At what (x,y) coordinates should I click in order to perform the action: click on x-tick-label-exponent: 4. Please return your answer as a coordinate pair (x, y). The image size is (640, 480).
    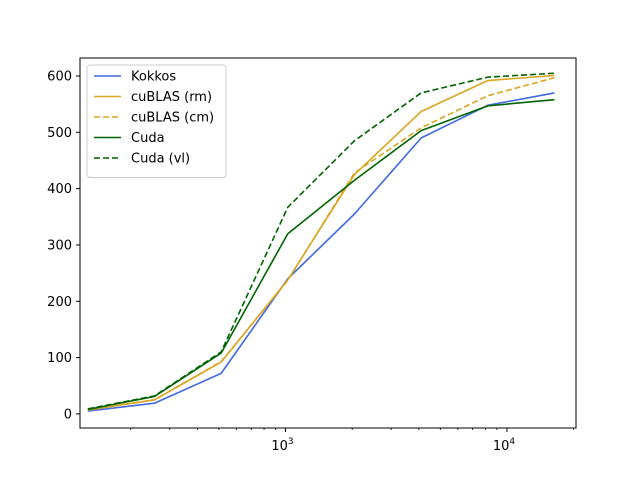
    Looking at the image, I should click on (512, 442).